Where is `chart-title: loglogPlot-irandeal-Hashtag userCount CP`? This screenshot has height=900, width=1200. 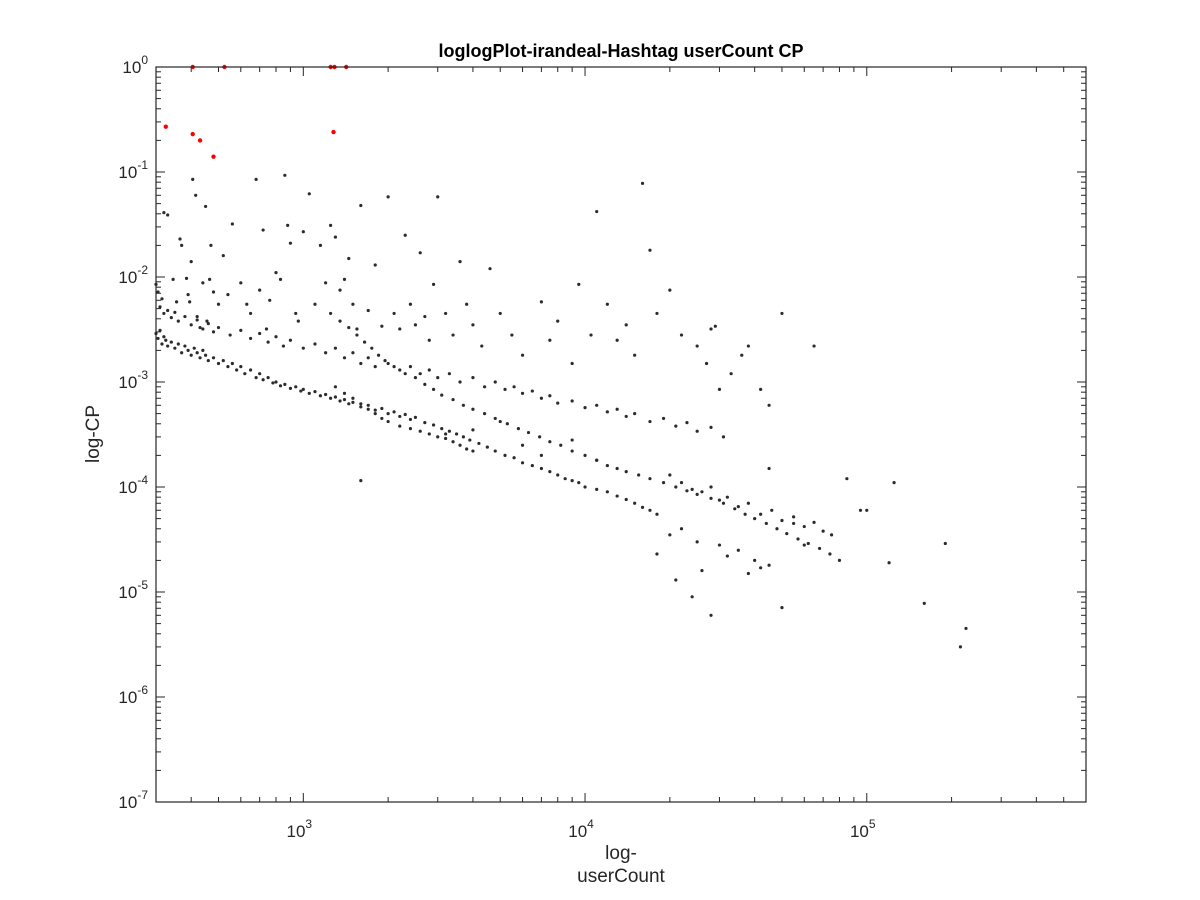 chart-title: loglogPlot-irandeal-Hashtag userCount CP is located at coordinates (620, 51).